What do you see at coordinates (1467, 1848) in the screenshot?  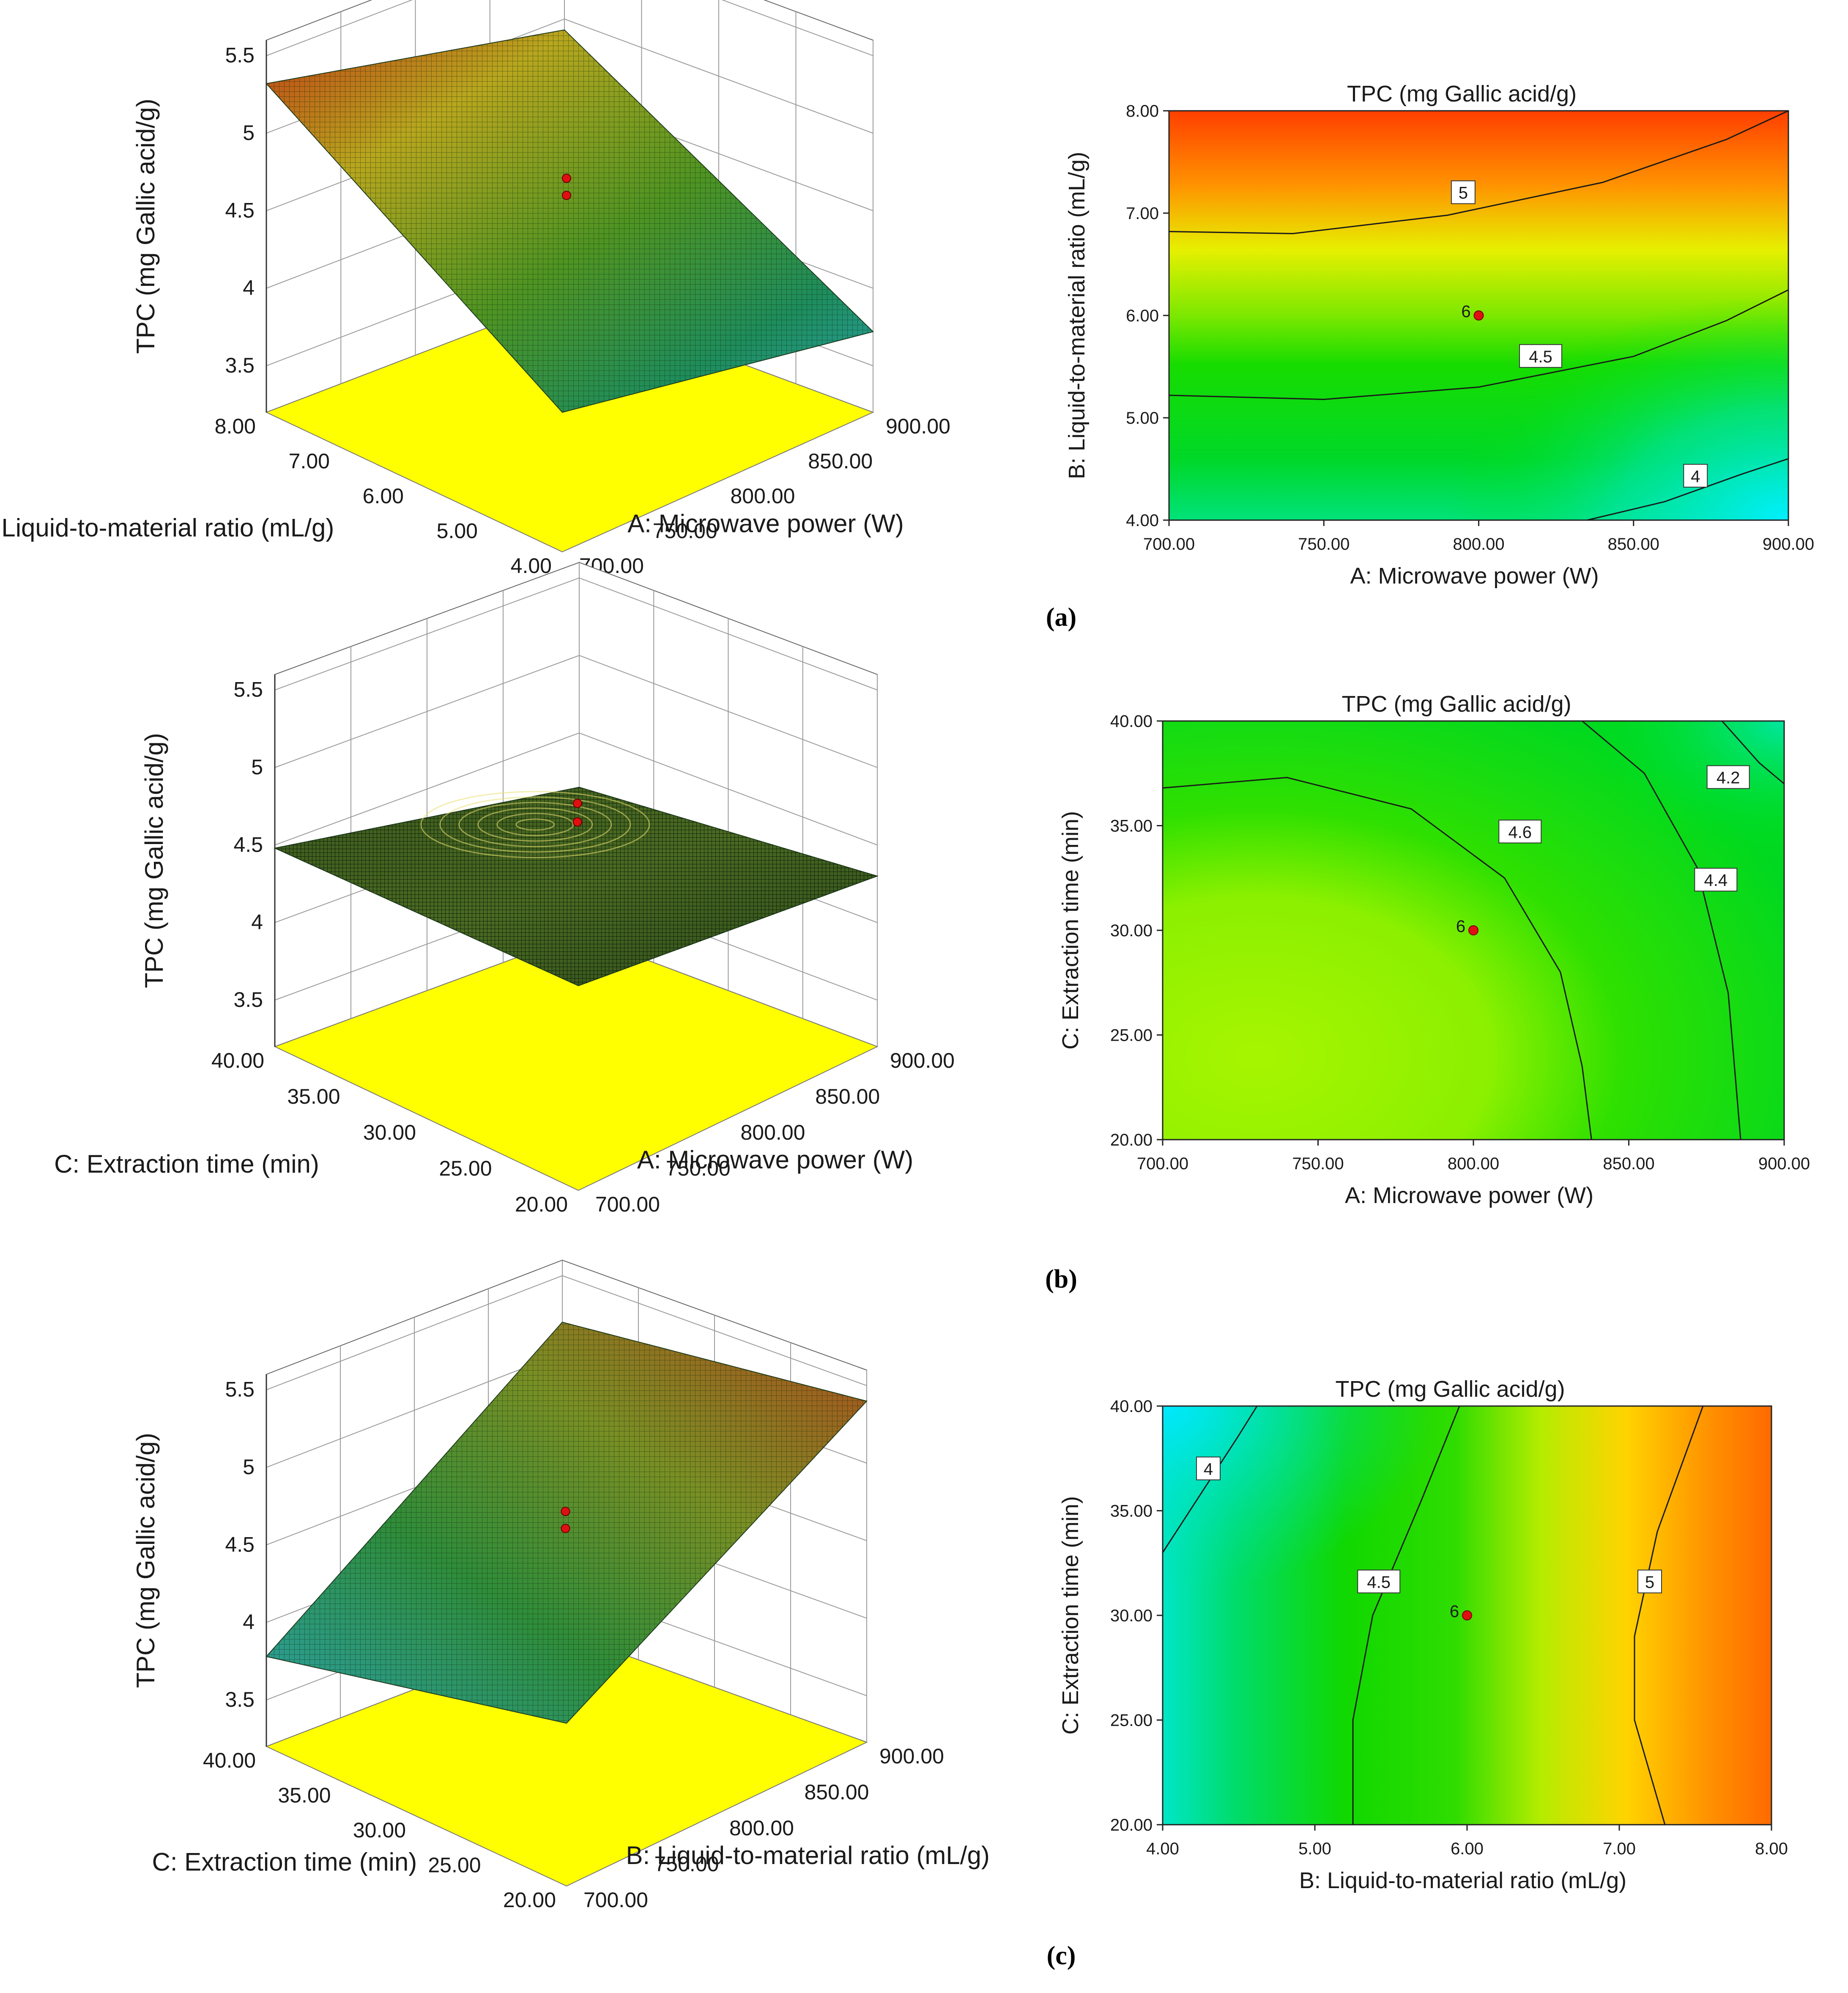 I see `x-tick-label: 6.00` at bounding box center [1467, 1848].